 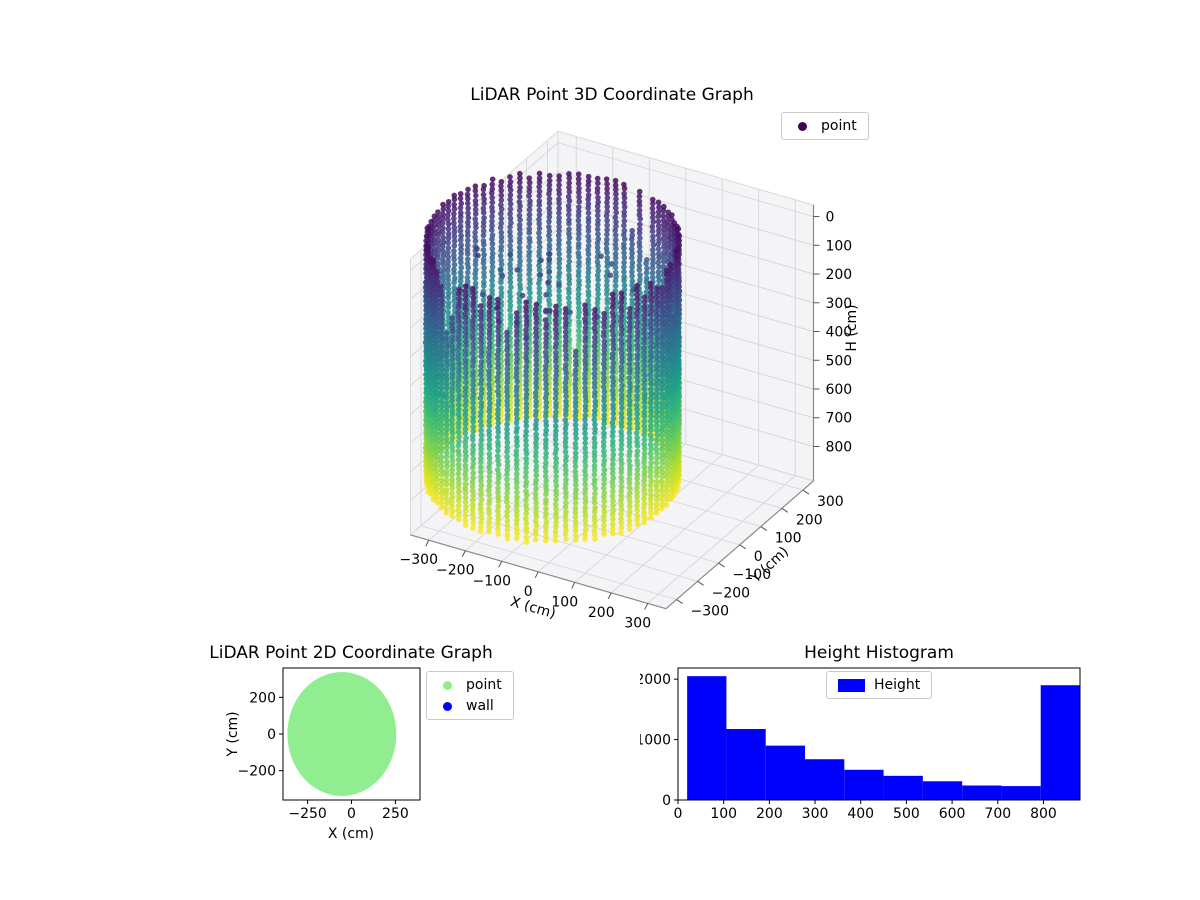 I want to click on legend-item-height: Height, so click(x=879, y=685).